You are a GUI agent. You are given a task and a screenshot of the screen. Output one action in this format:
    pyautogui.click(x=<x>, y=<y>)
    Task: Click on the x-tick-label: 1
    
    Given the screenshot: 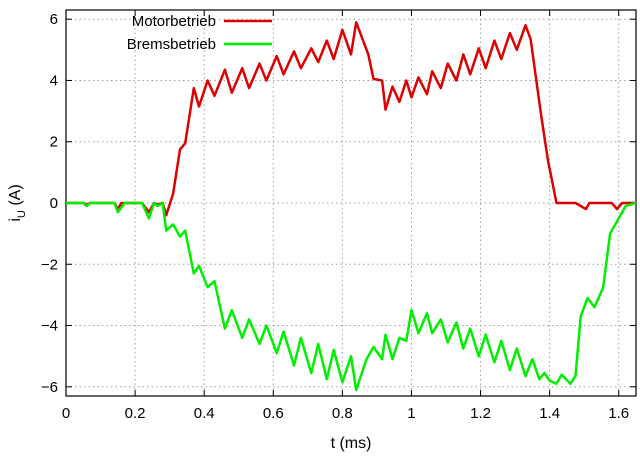 What is the action you would take?
    pyautogui.click(x=411, y=413)
    